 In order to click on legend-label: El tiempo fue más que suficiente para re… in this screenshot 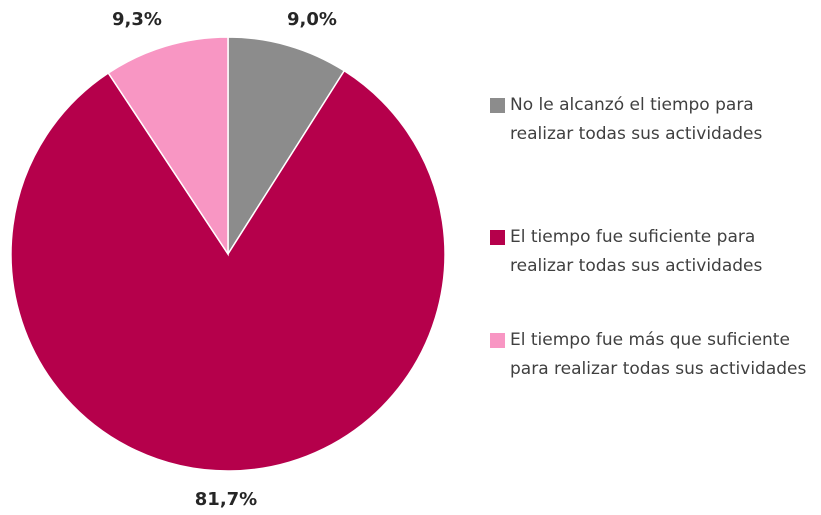, I will do `click(658, 354)`.